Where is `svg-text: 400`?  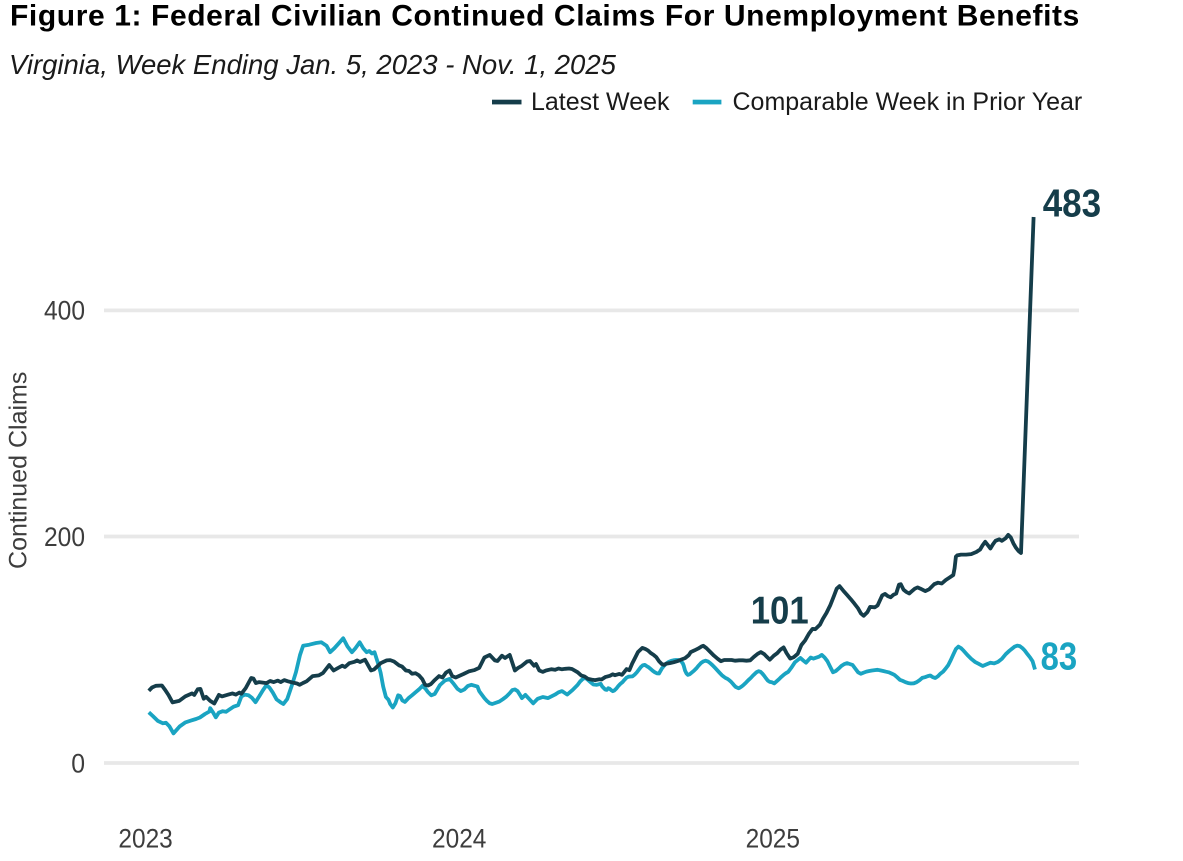 svg-text: 400 is located at coordinates (64, 311).